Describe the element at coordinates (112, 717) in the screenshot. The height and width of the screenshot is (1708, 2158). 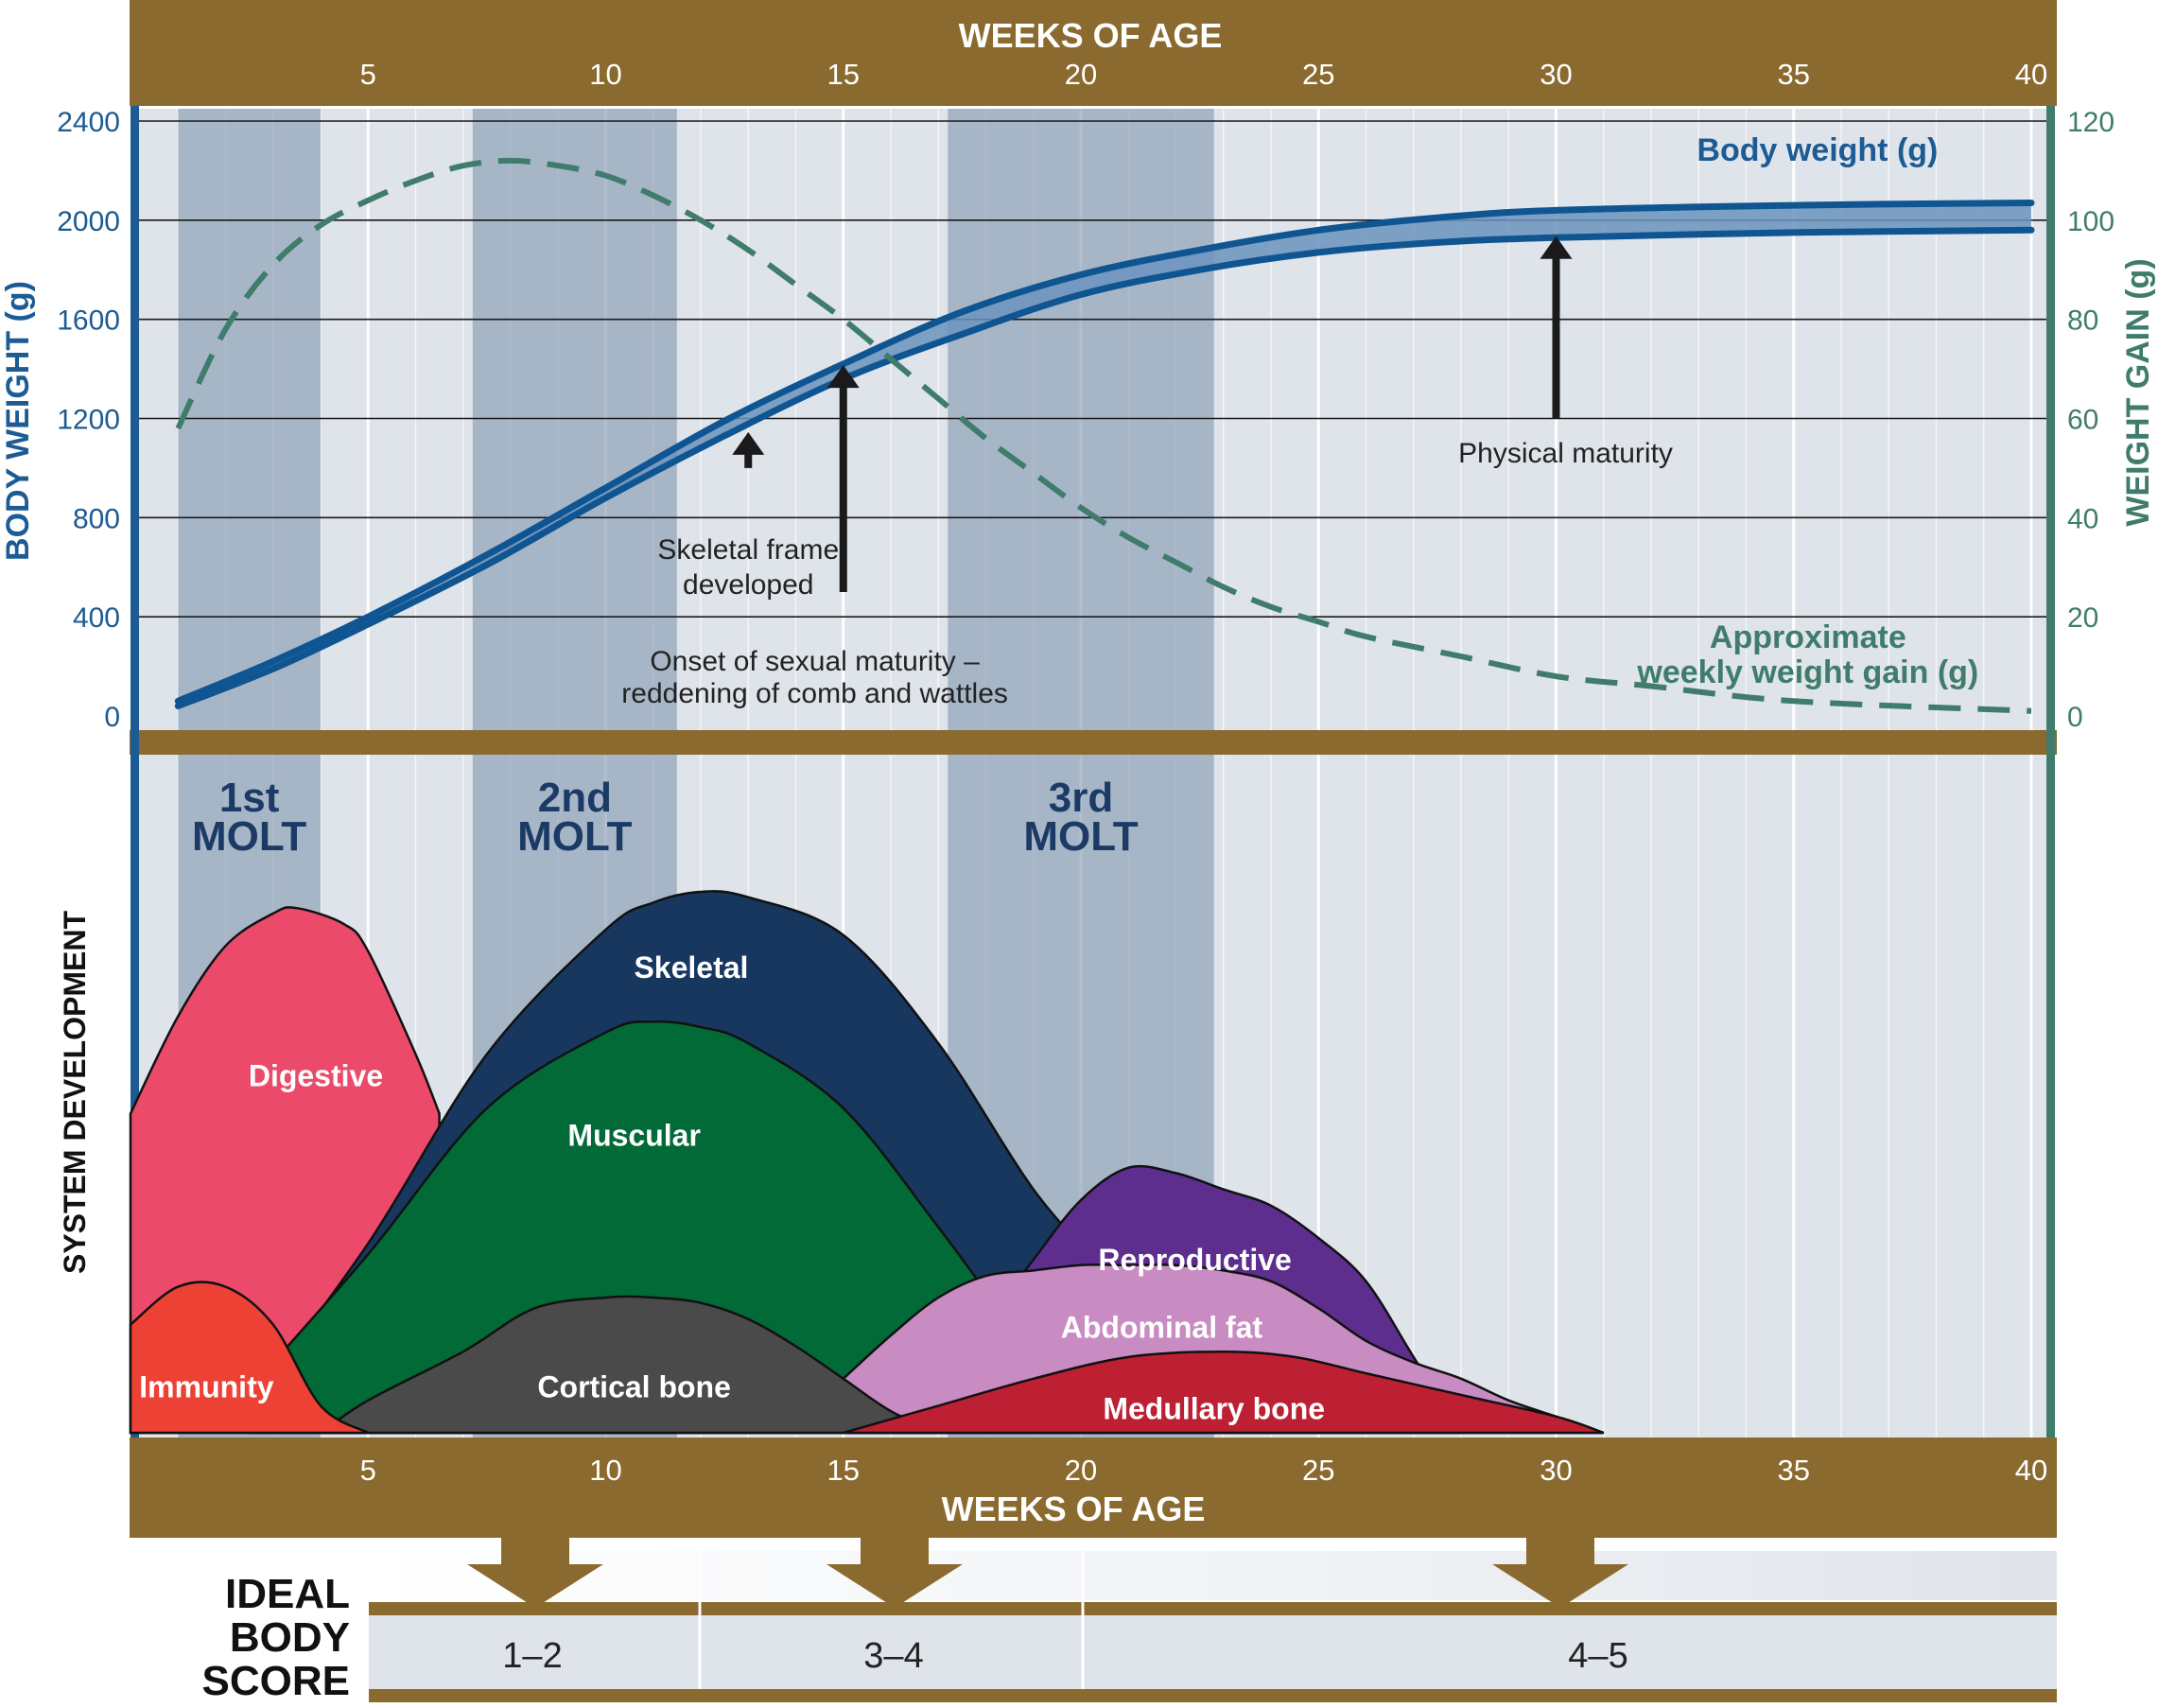
I see `left-y-tick-label: 0` at that location.